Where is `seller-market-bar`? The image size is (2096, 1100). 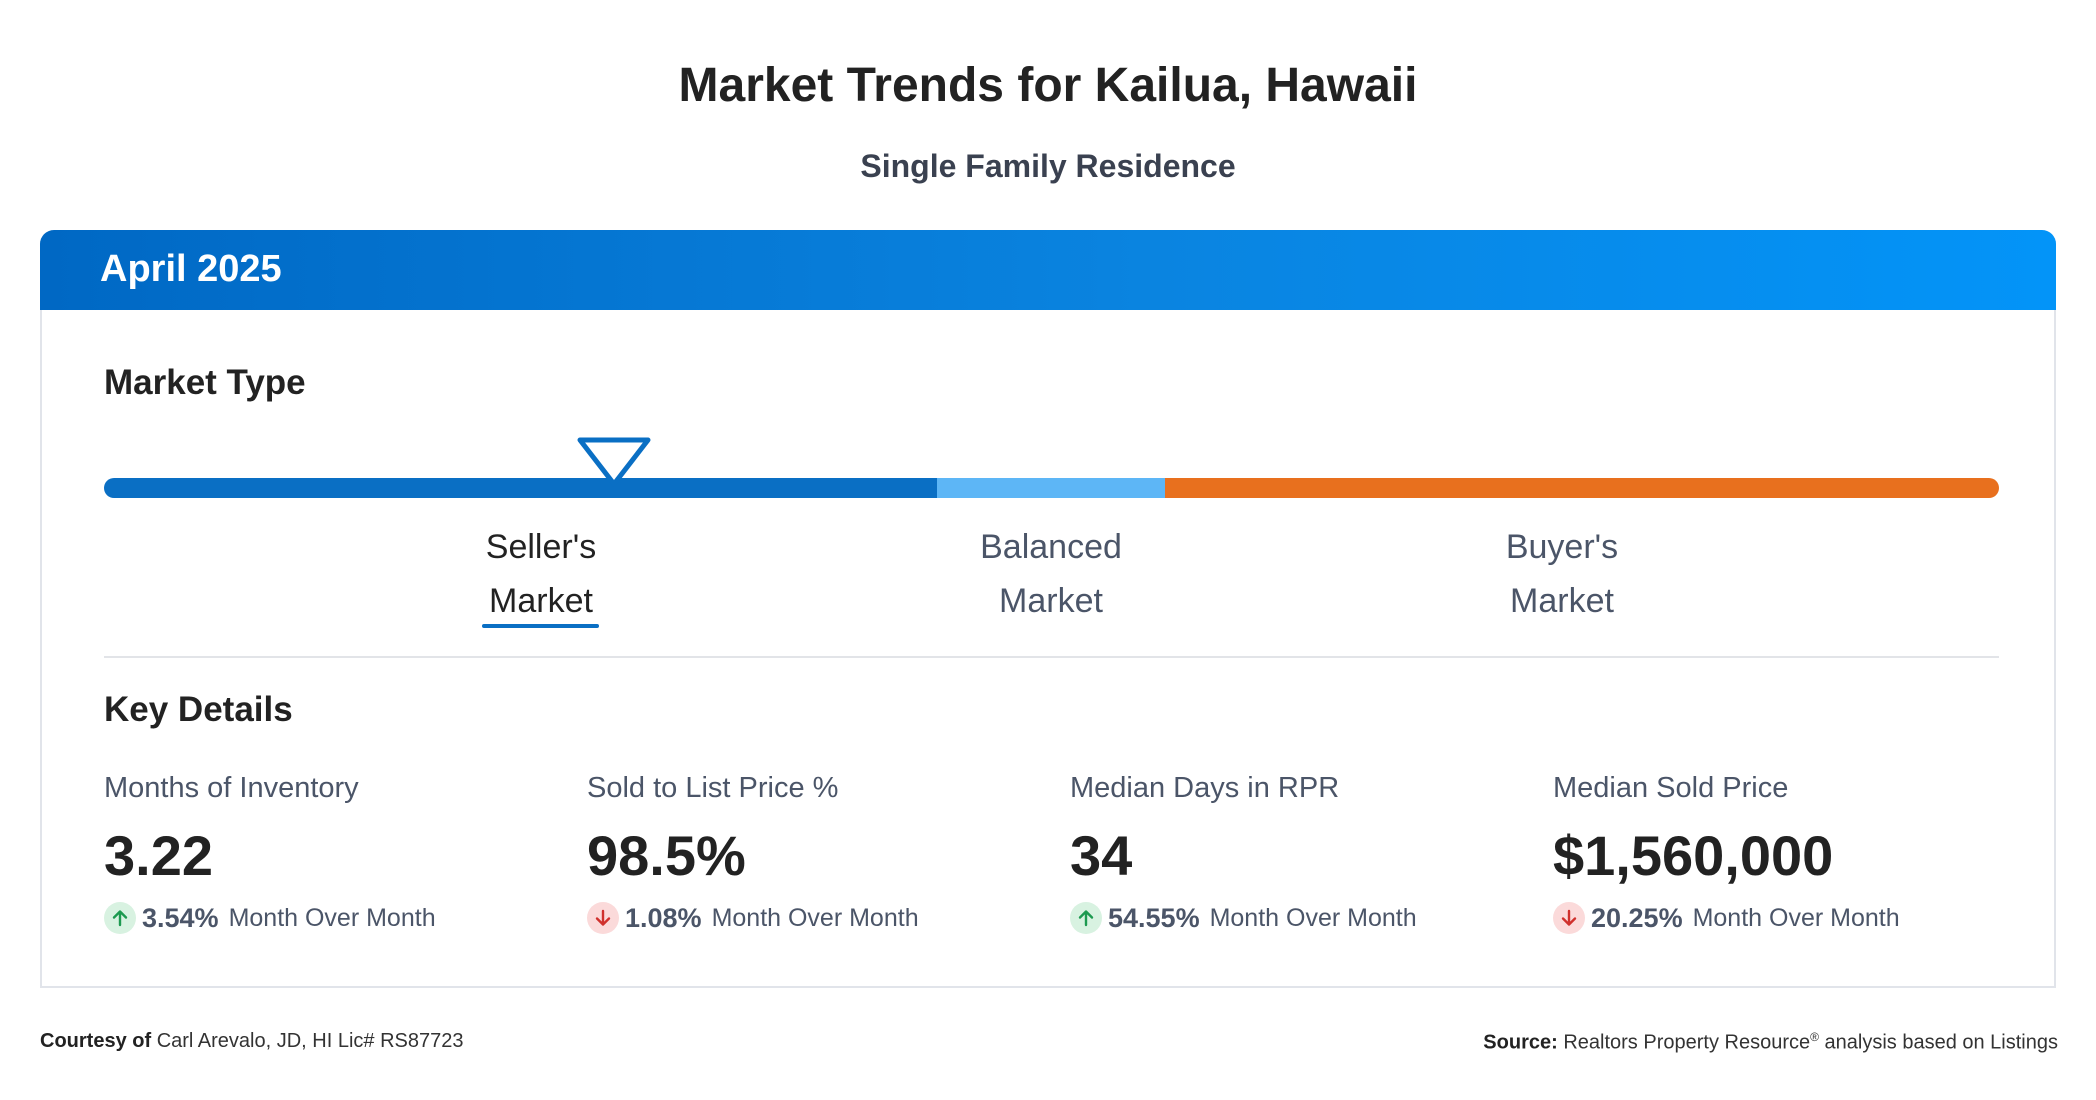 seller-market-bar is located at coordinates (520, 488).